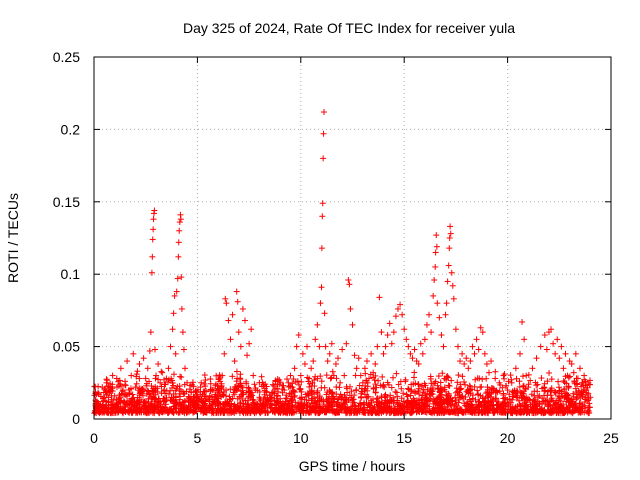 The image size is (640, 480). I want to click on dense-scatter-band, so click(342, 392).